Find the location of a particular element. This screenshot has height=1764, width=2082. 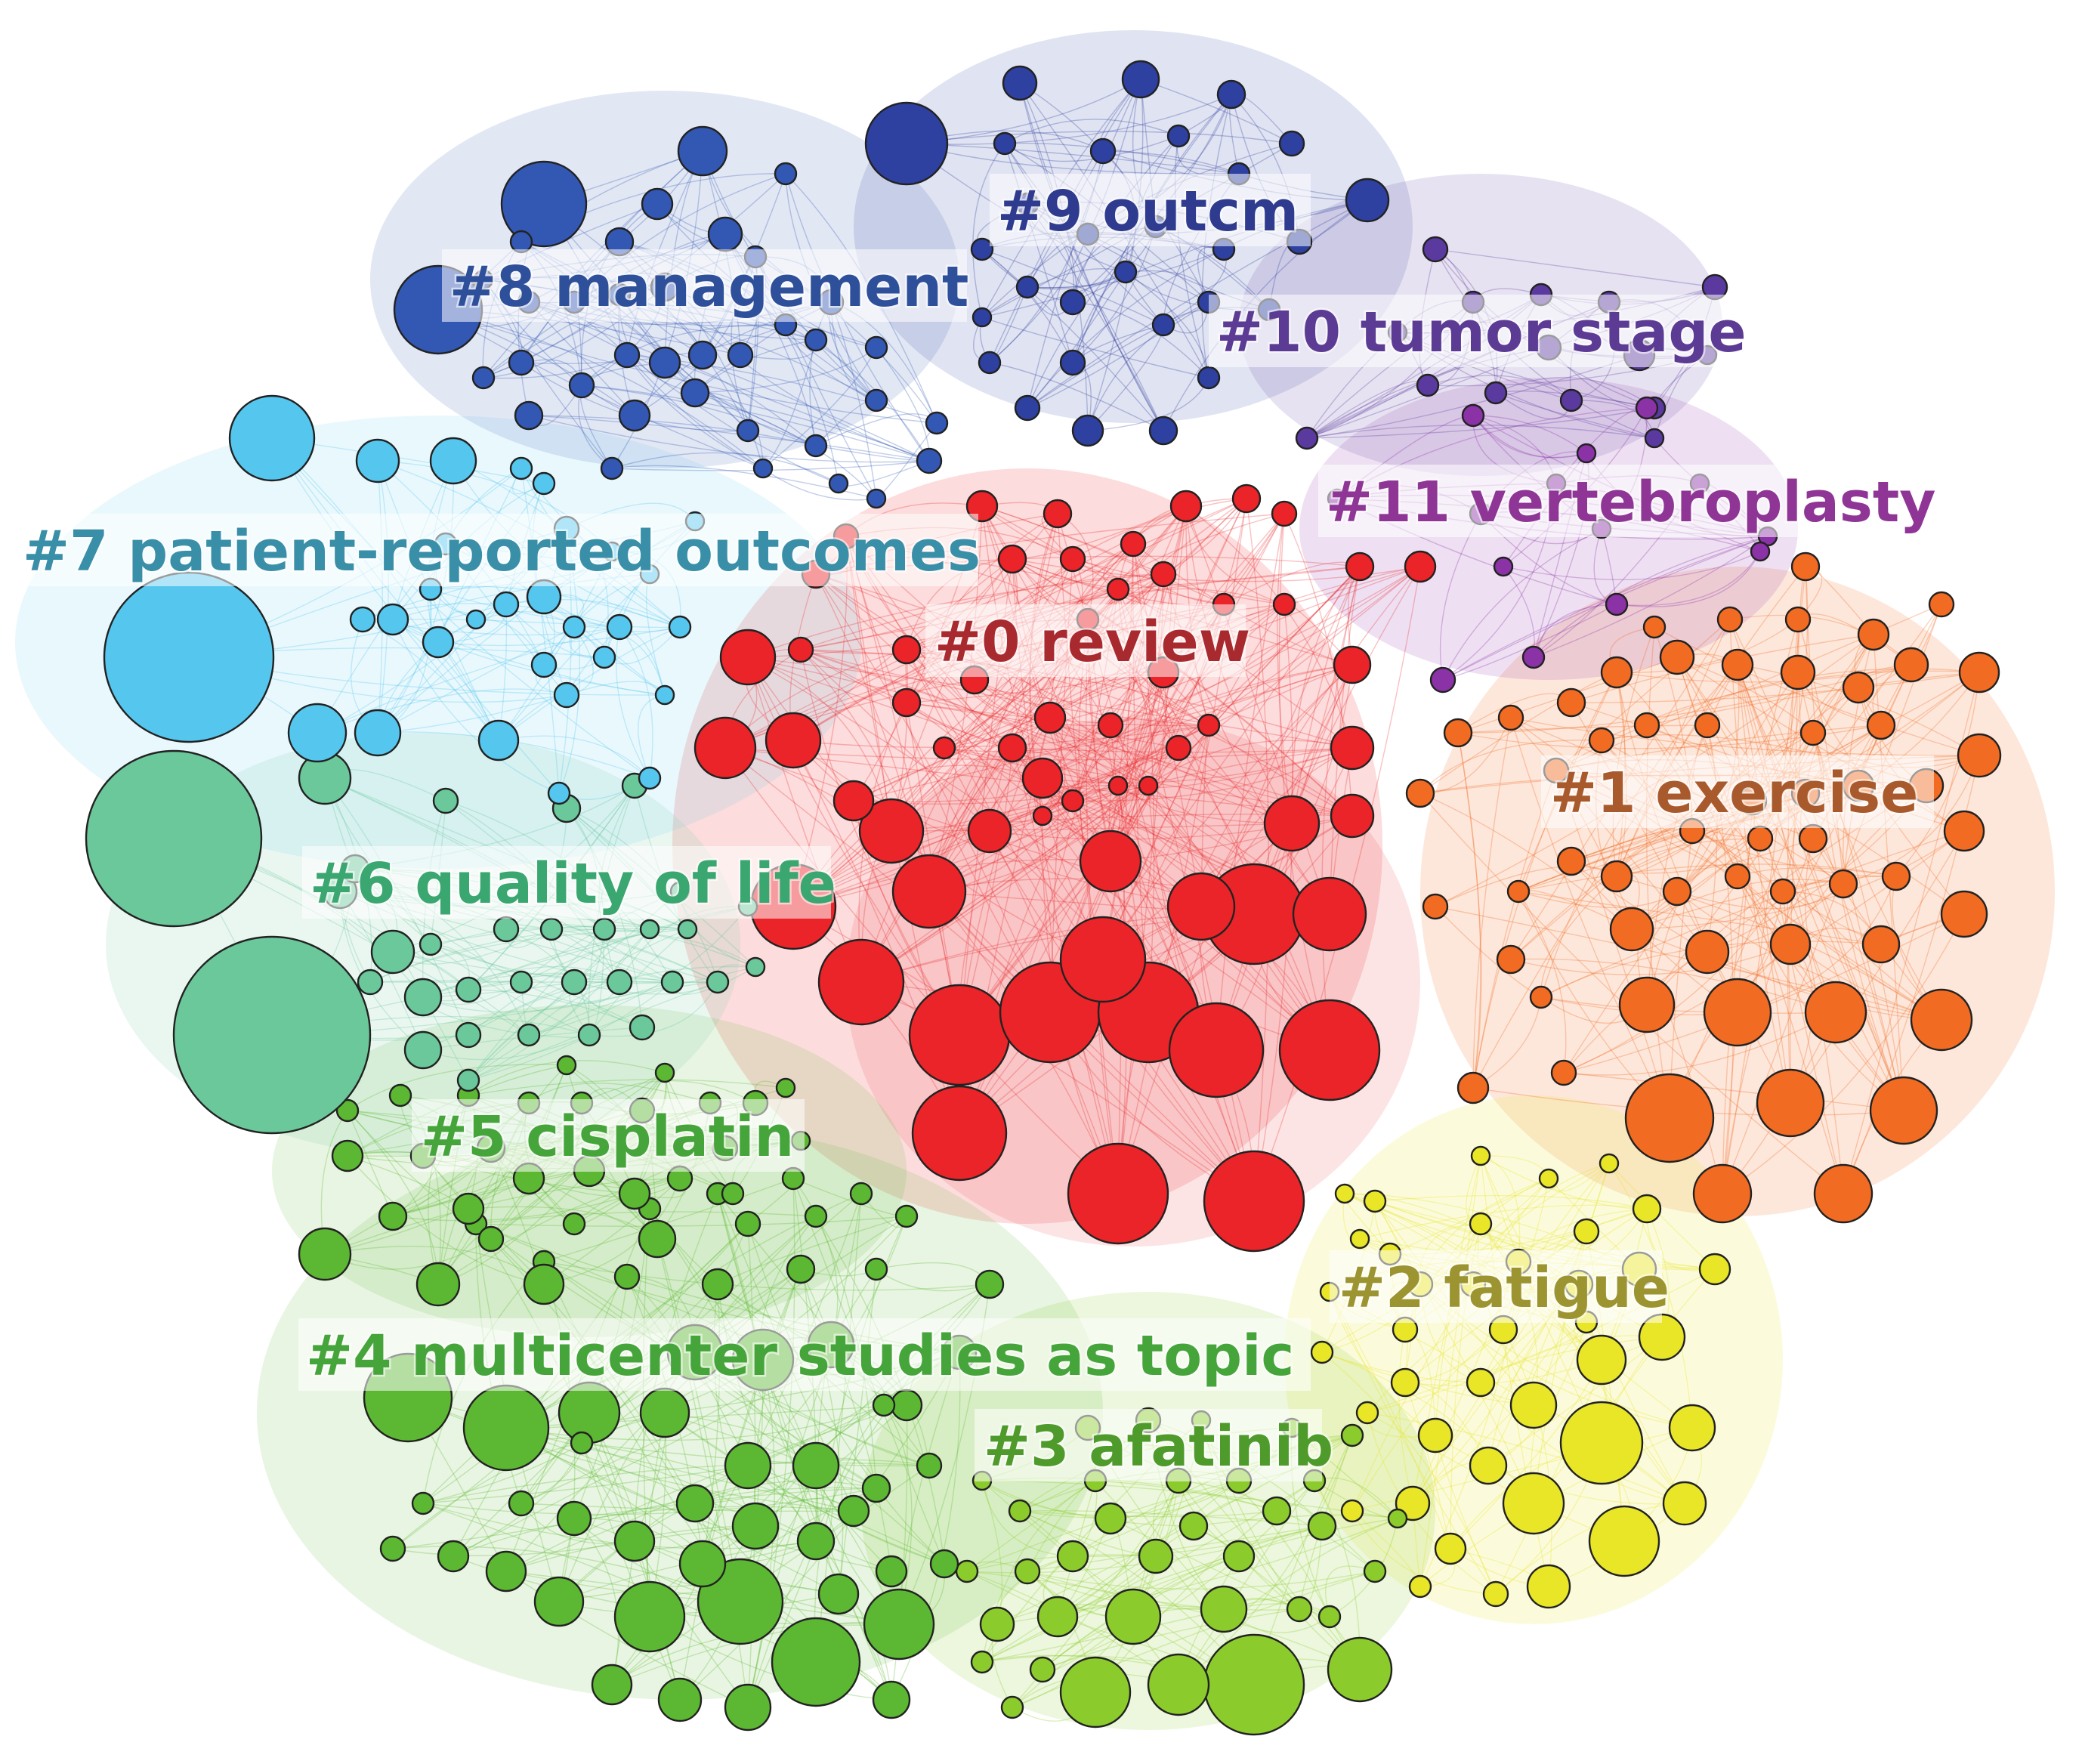

edge-c10 is located at coordinates (1480, 423).